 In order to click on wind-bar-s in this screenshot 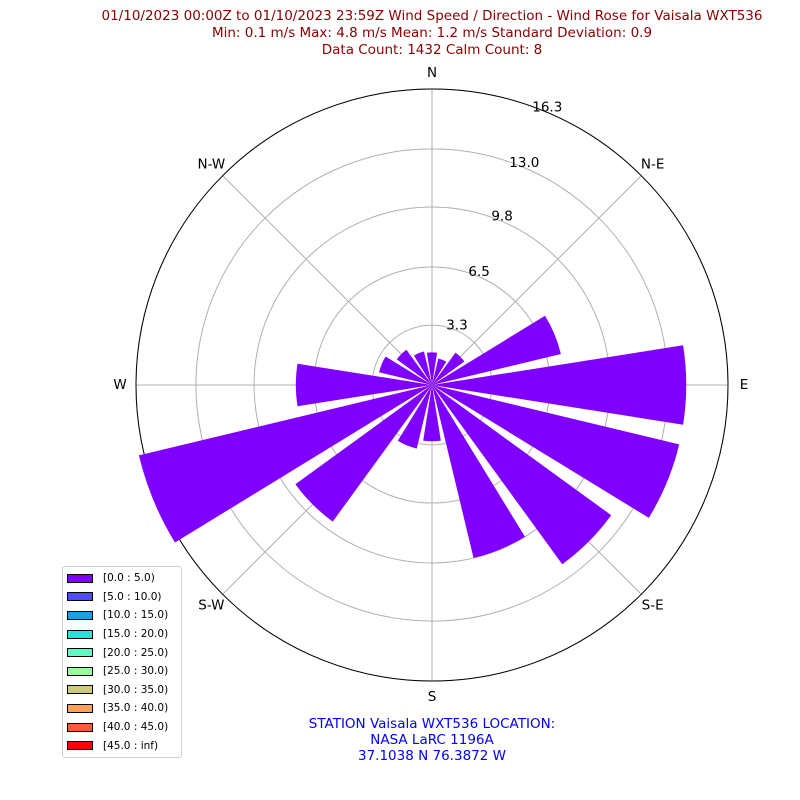, I will do `click(432, 413)`.